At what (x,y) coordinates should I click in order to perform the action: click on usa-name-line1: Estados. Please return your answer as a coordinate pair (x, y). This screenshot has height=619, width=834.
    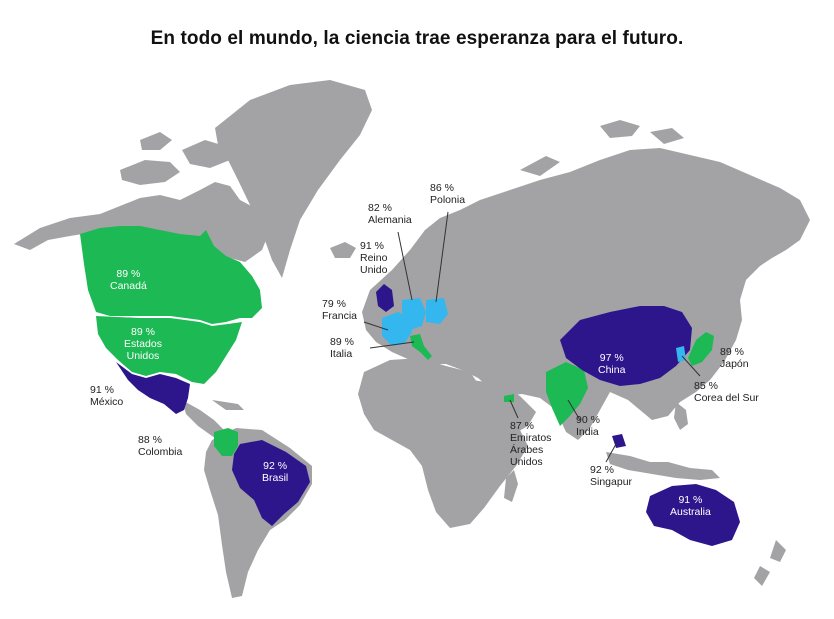
    Looking at the image, I should click on (143, 344).